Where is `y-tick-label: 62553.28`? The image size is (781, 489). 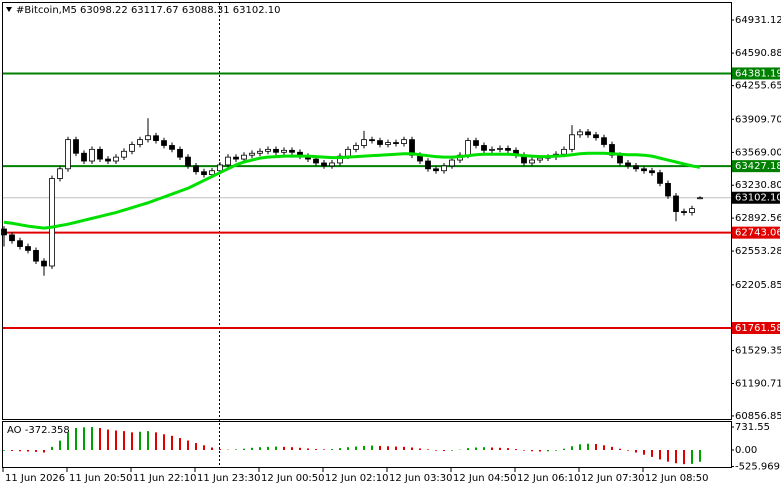 y-tick-label: 62553.28 is located at coordinates (758, 251).